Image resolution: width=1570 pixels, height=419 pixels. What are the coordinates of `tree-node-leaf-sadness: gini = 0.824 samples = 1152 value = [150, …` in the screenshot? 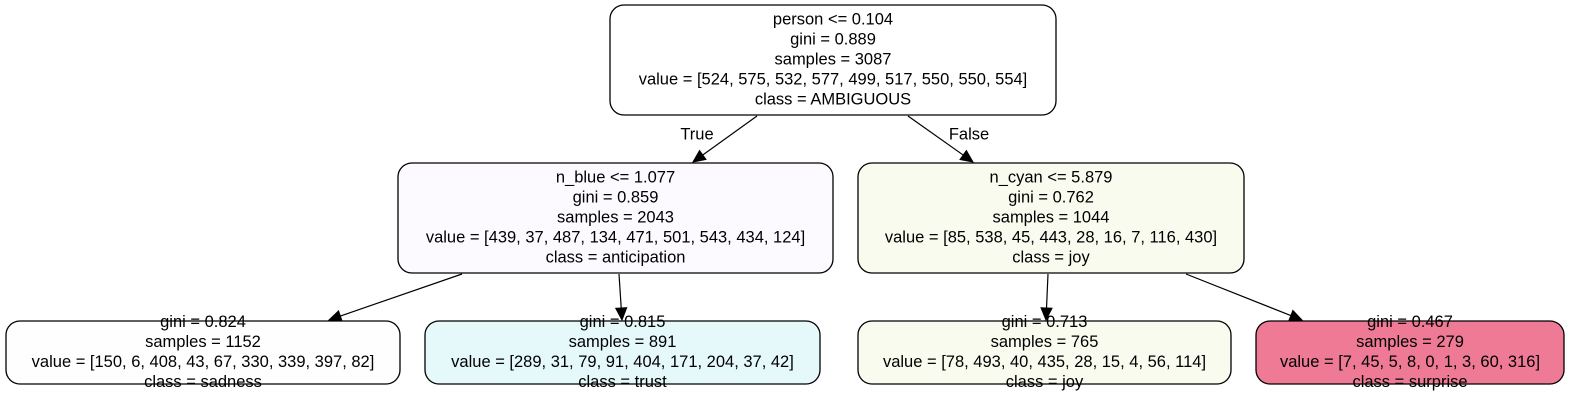 It's located at (203, 352).